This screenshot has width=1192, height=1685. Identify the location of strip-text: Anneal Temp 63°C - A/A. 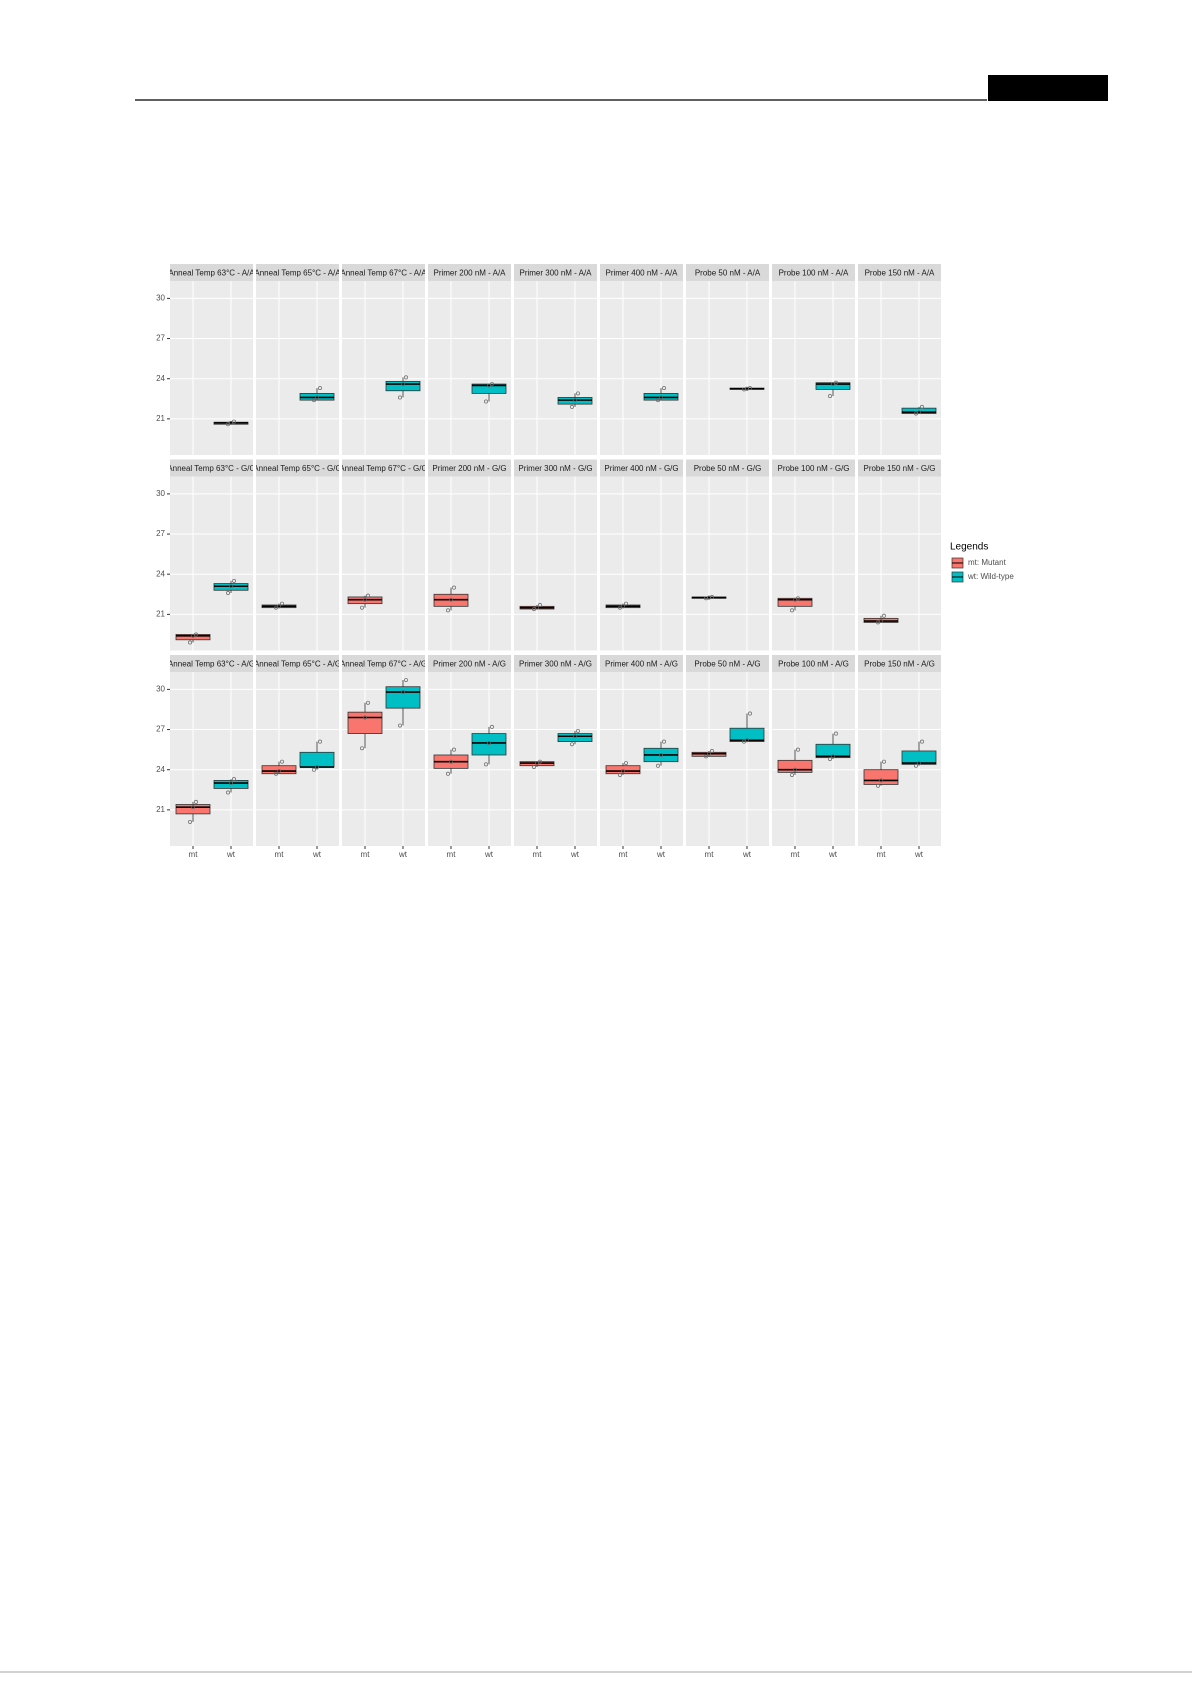
(211, 273).